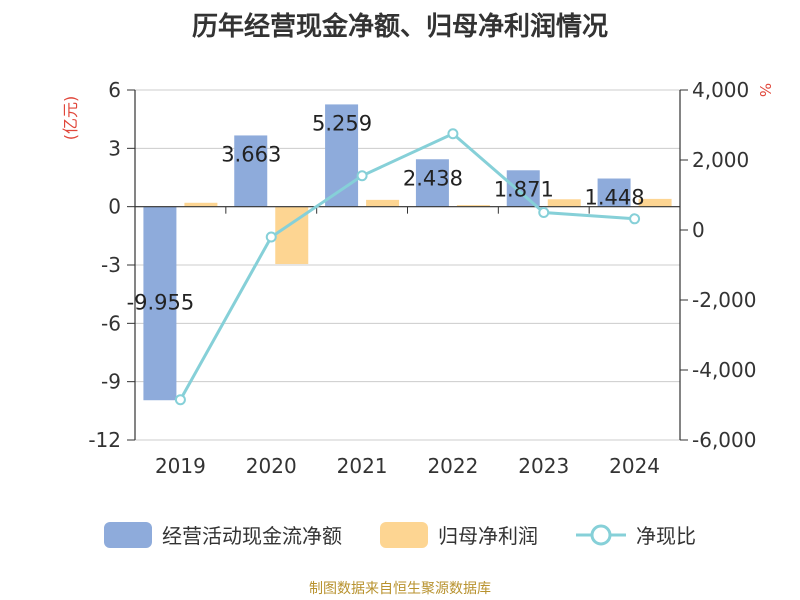 Image resolution: width=800 pixels, height=600 pixels. What do you see at coordinates (342, 123) in the screenshot?
I see `data-label-operating-cash: 5.259` at bounding box center [342, 123].